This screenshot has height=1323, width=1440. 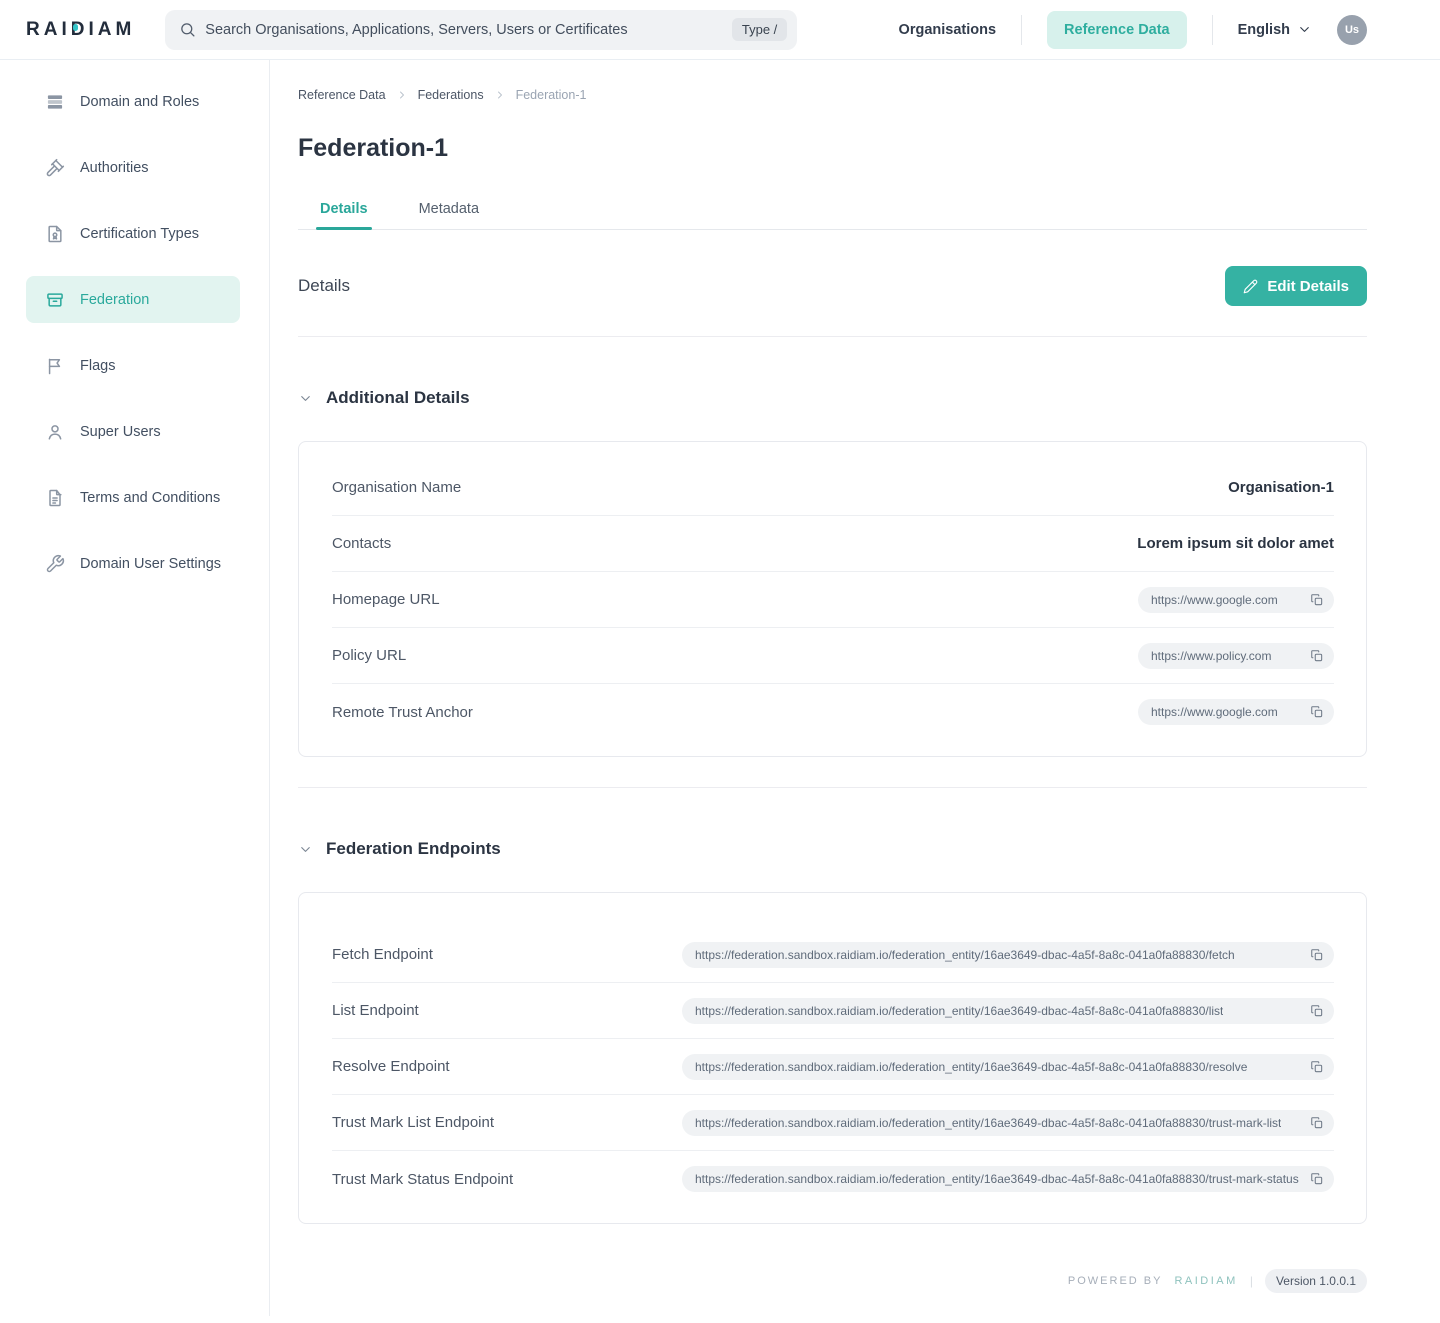 What do you see at coordinates (832, 95) in the screenshot?
I see `breadcrumb: Reference Data Federations Federation-1` at bounding box center [832, 95].